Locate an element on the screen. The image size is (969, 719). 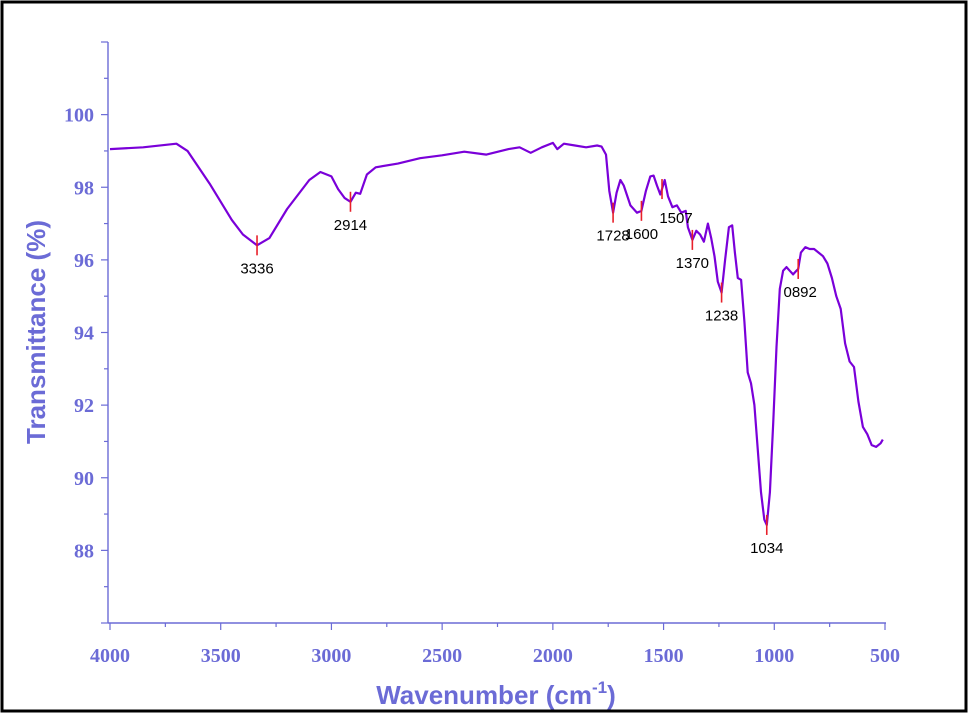
peak-label: 1728 is located at coordinates (612, 236).